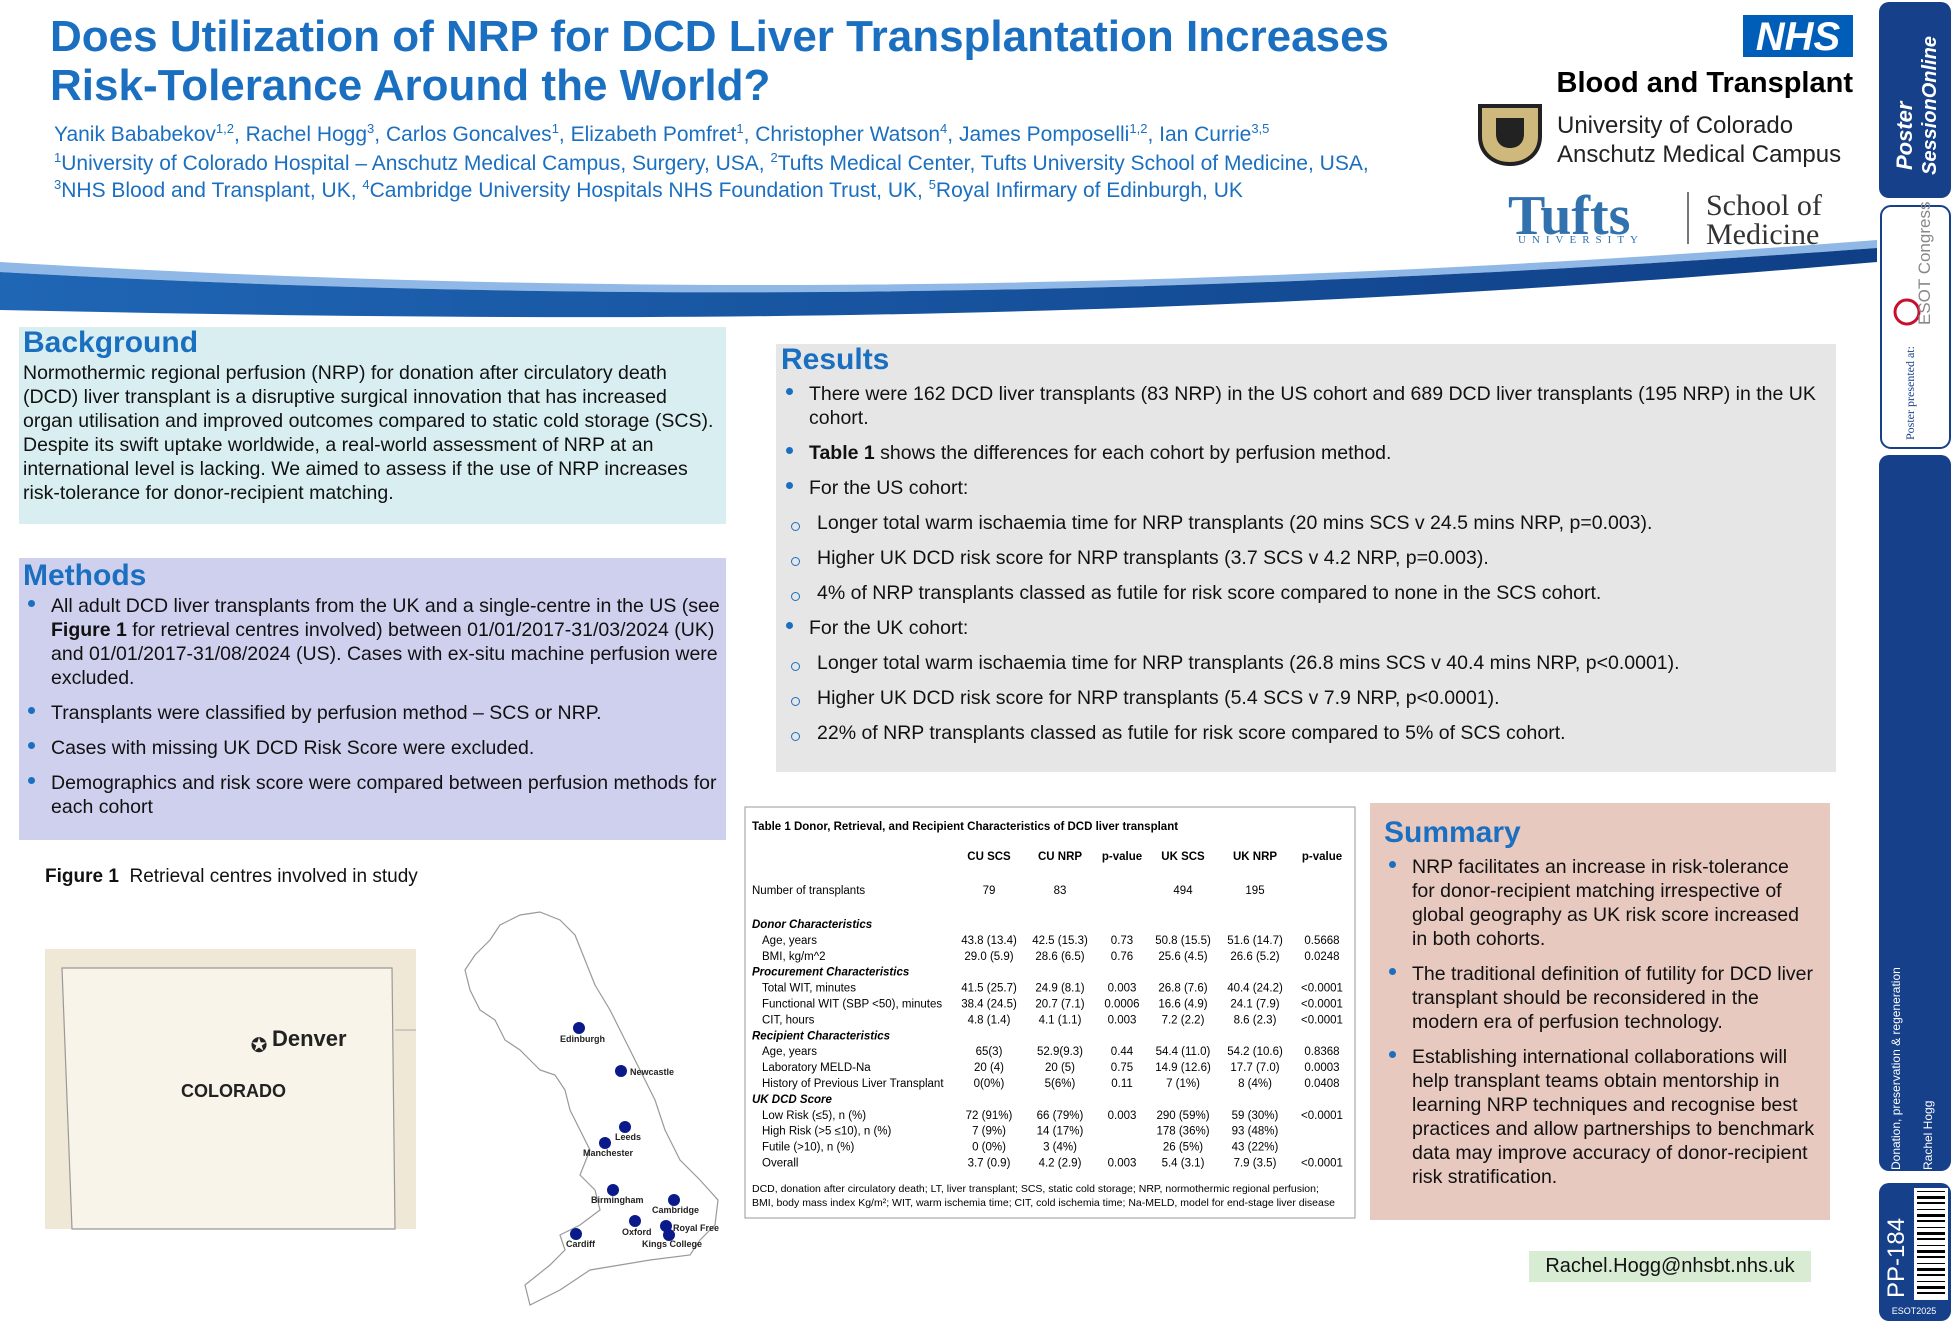 This screenshot has height=1322, width=1952. Describe the element at coordinates (1122, 957) in the screenshot. I see `table-cell: 0.76` at that location.